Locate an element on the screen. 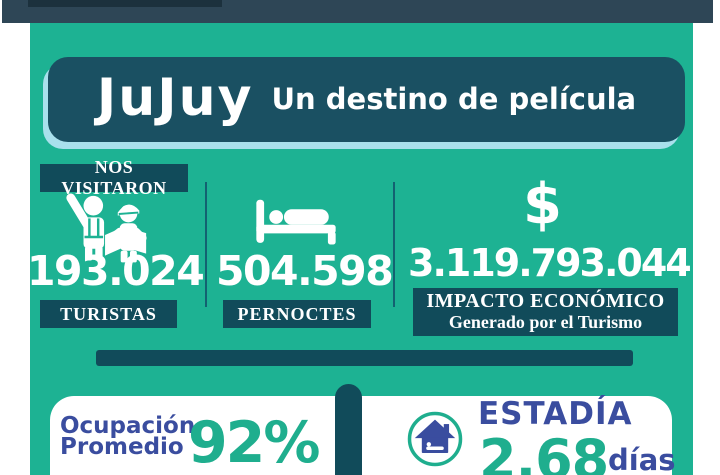 This screenshot has width=720, height=475. occupancy-label: Ocupación Promedio is located at coordinates (128, 436).